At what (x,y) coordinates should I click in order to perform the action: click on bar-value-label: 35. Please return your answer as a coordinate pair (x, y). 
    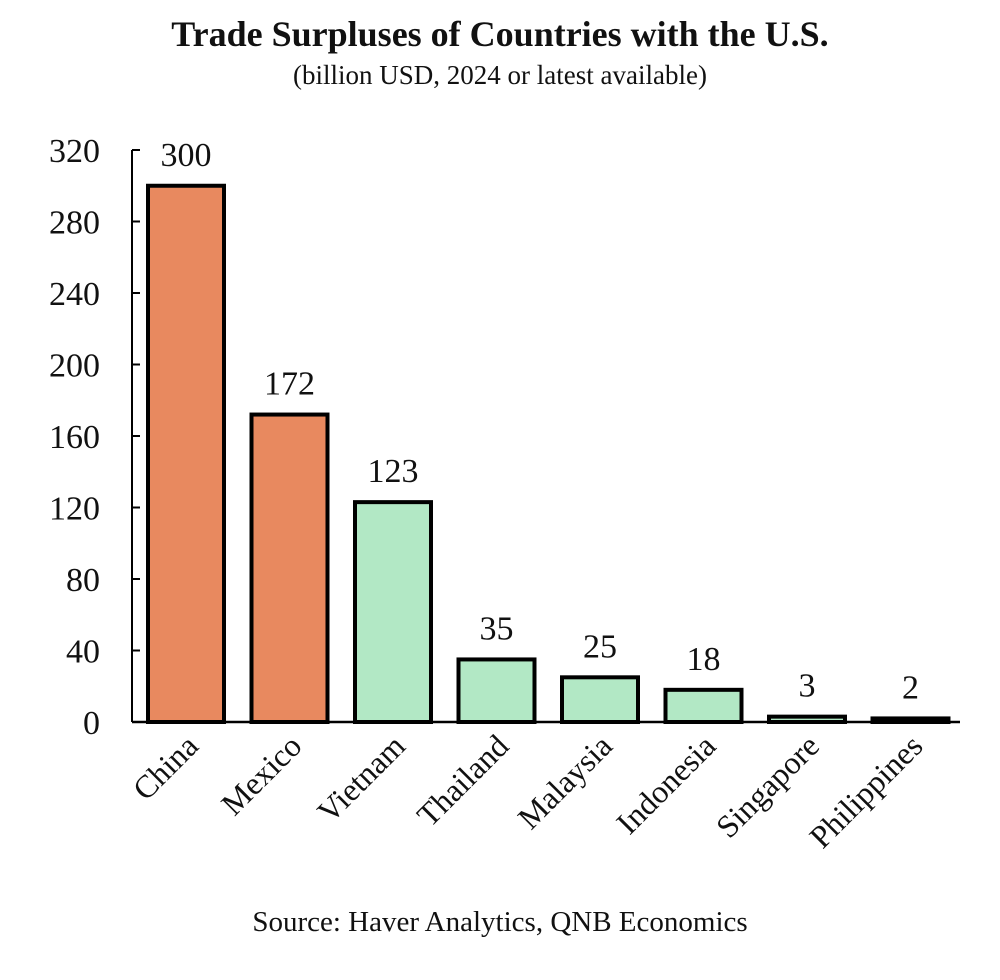
    Looking at the image, I should click on (497, 628).